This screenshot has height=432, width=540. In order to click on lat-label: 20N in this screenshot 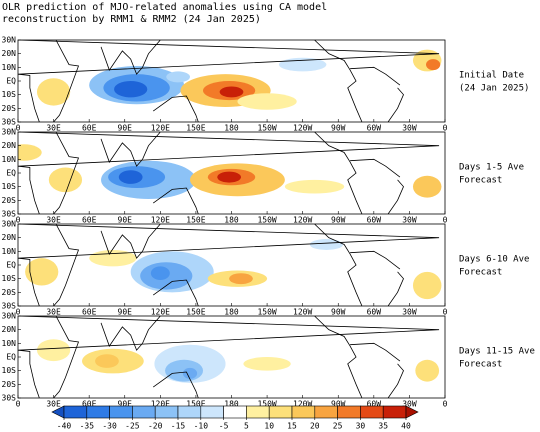, I will do `click(9, 145)`.